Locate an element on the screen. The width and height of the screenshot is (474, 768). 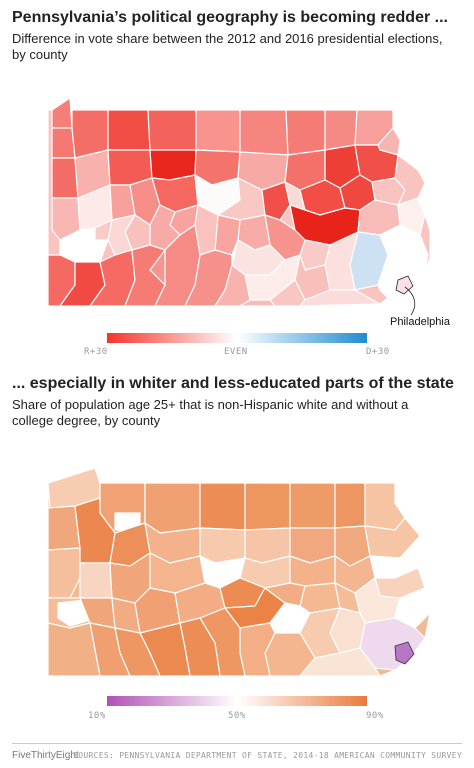
brand-logo: FiveThirtyEight is located at coordinates (45, 755).